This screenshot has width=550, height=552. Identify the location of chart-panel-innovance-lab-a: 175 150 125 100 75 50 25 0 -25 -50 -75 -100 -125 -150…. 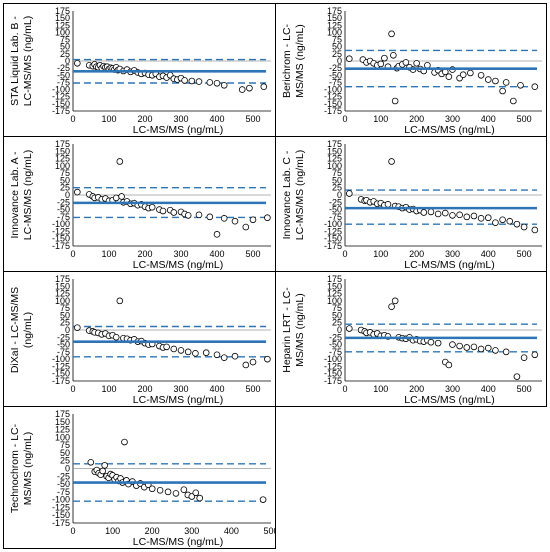
(139, 204).